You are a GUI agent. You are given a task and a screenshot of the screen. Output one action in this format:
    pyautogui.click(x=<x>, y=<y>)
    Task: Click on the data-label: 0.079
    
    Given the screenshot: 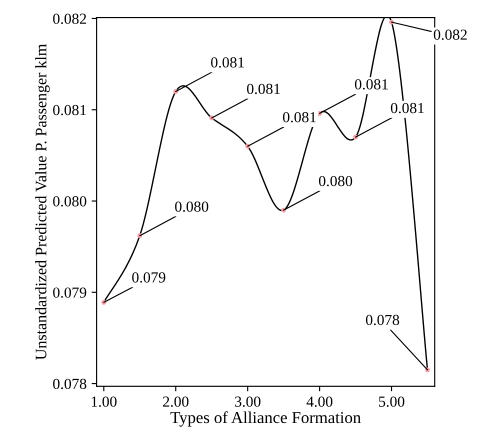 What is the action you would take?
    pyautogui.click(x=149, y=277)
    